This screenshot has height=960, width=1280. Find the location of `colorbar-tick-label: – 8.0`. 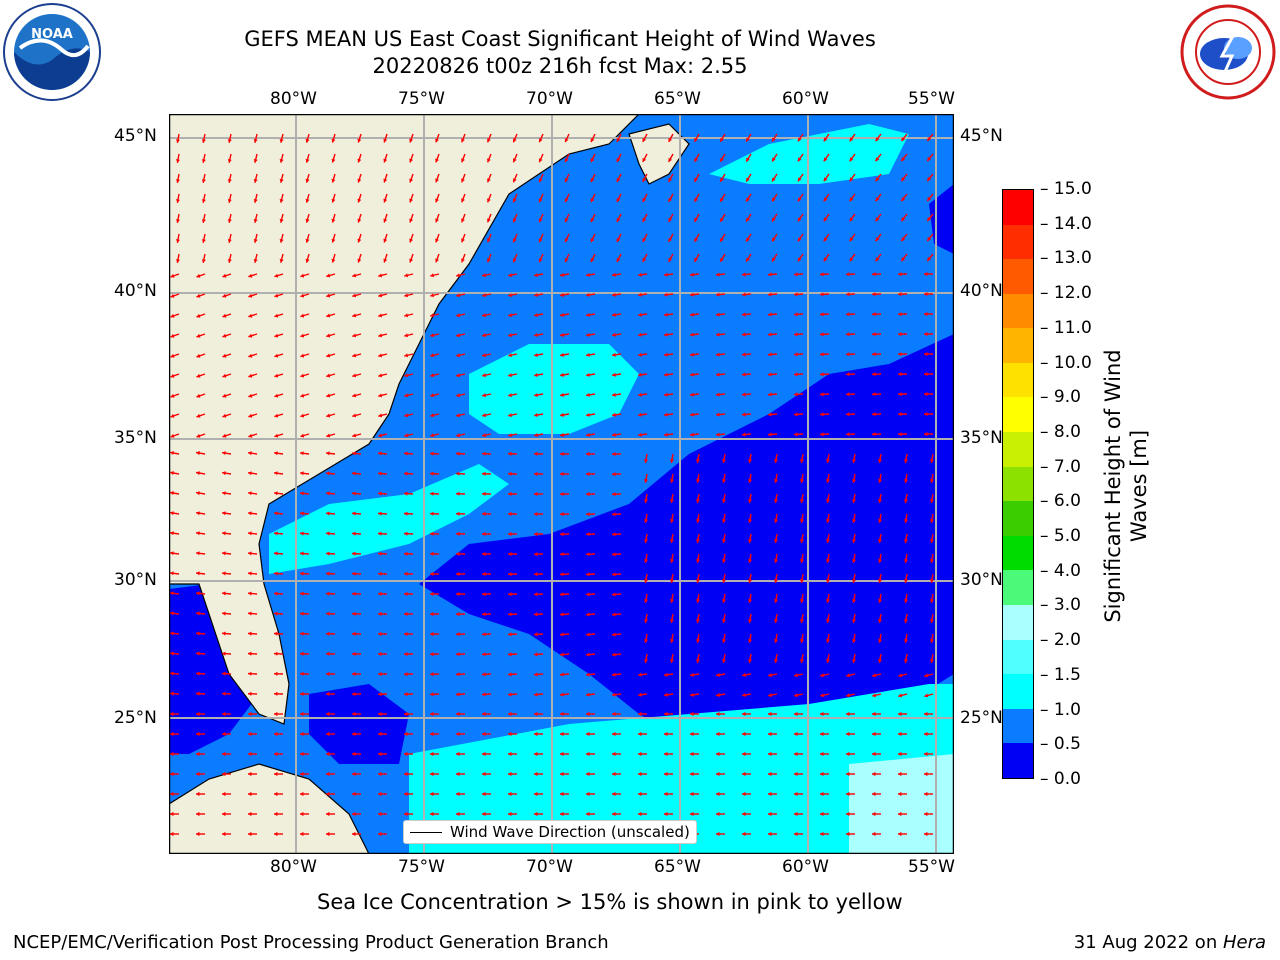

colorbar-tick-label: – 8.0 is located at coordinates (1060, 431).